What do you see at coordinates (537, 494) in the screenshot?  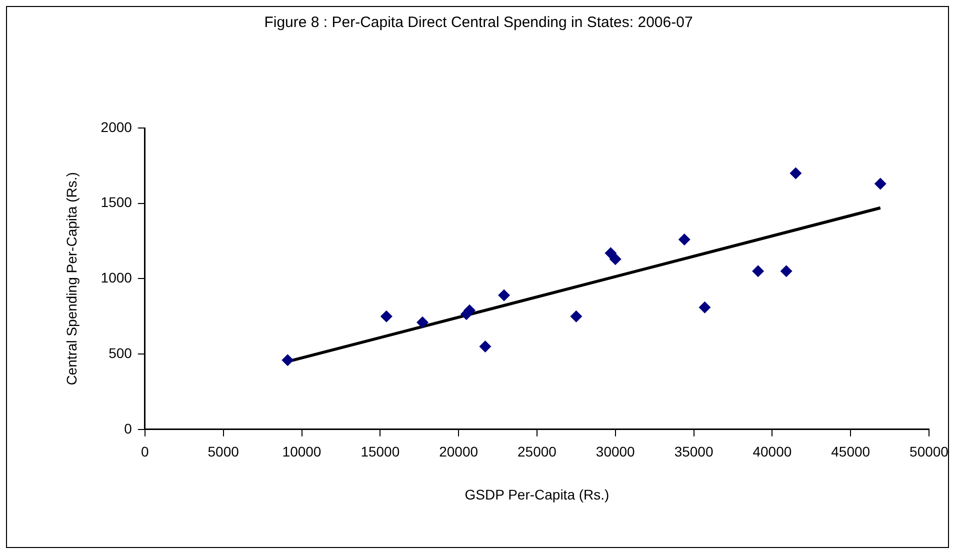 I see `x-axis-title: GSDP Per-Capita (Rs.)` at bounding box center [537, 494].